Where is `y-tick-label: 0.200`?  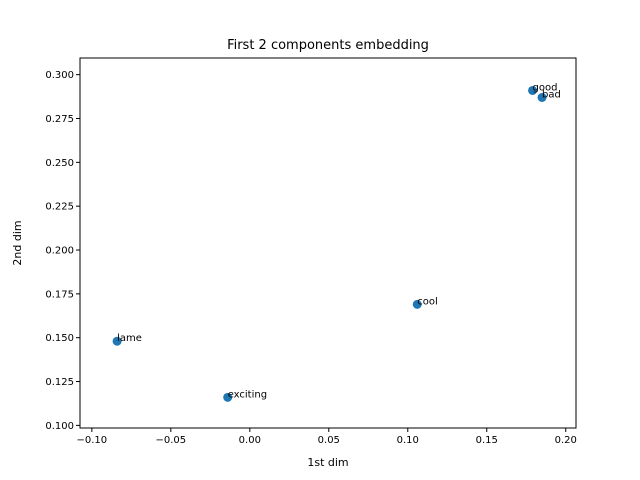 y-tick-label: 0.200 is located at coordinates (59, 251).